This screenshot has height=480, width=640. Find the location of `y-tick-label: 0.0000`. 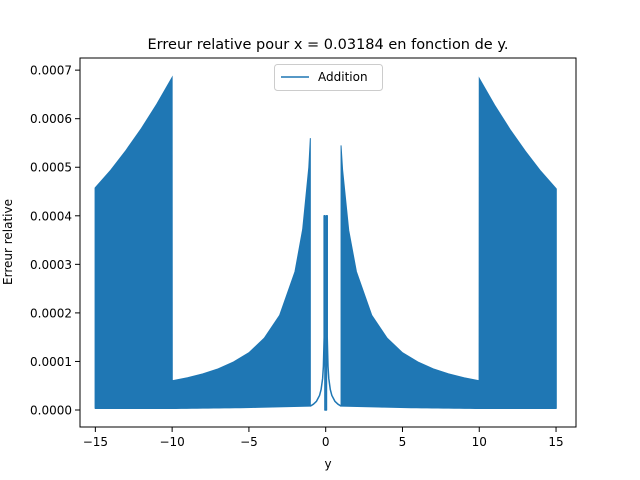

y-tick-label: 0.0000 is located at coordinates (51, 411).